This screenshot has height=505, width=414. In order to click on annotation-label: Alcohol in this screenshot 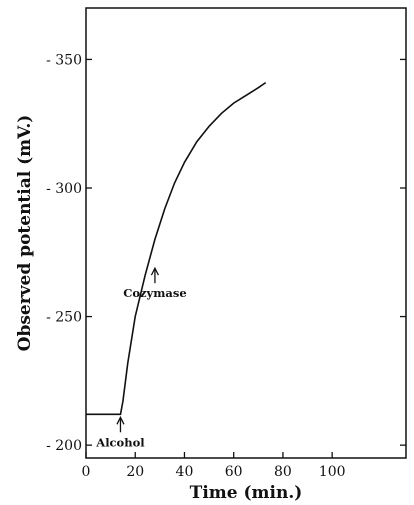, I will do `click(120, 442)`.